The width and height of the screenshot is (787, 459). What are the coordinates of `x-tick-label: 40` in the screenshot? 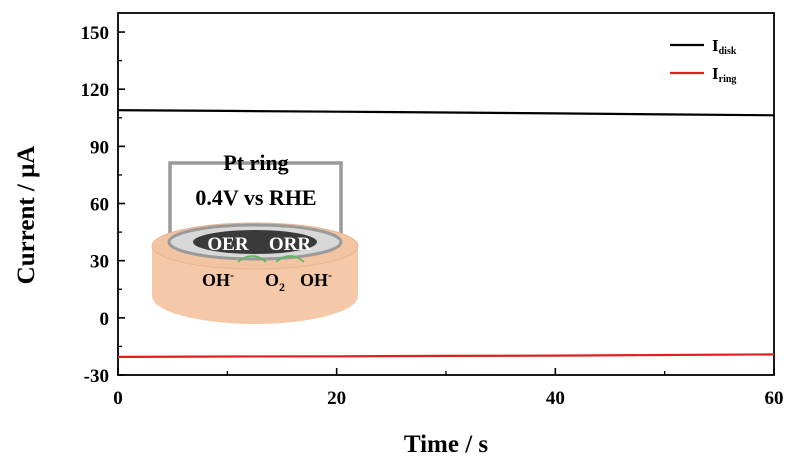 It's located at (555, 398).